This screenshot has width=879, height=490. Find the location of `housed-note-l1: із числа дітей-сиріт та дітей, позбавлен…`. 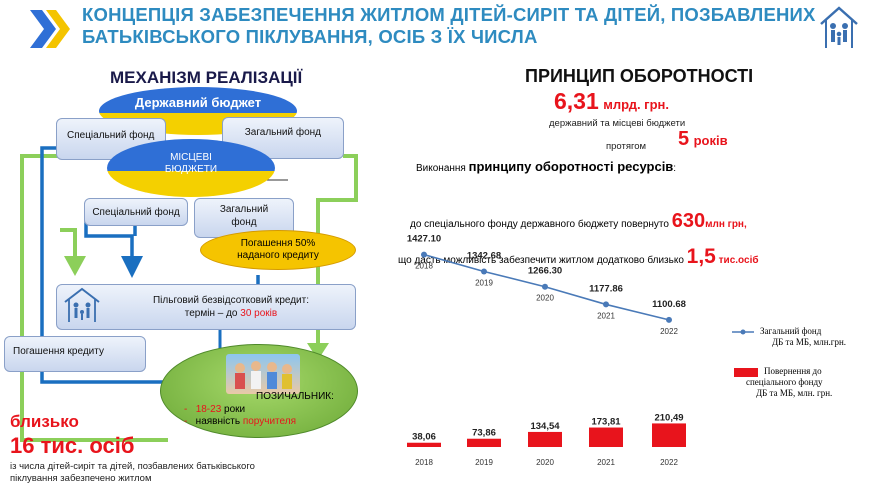

housed-note-l1: із числа дітей-сиріт та дітей, позбавлен… is located at coordinates (132, 466).